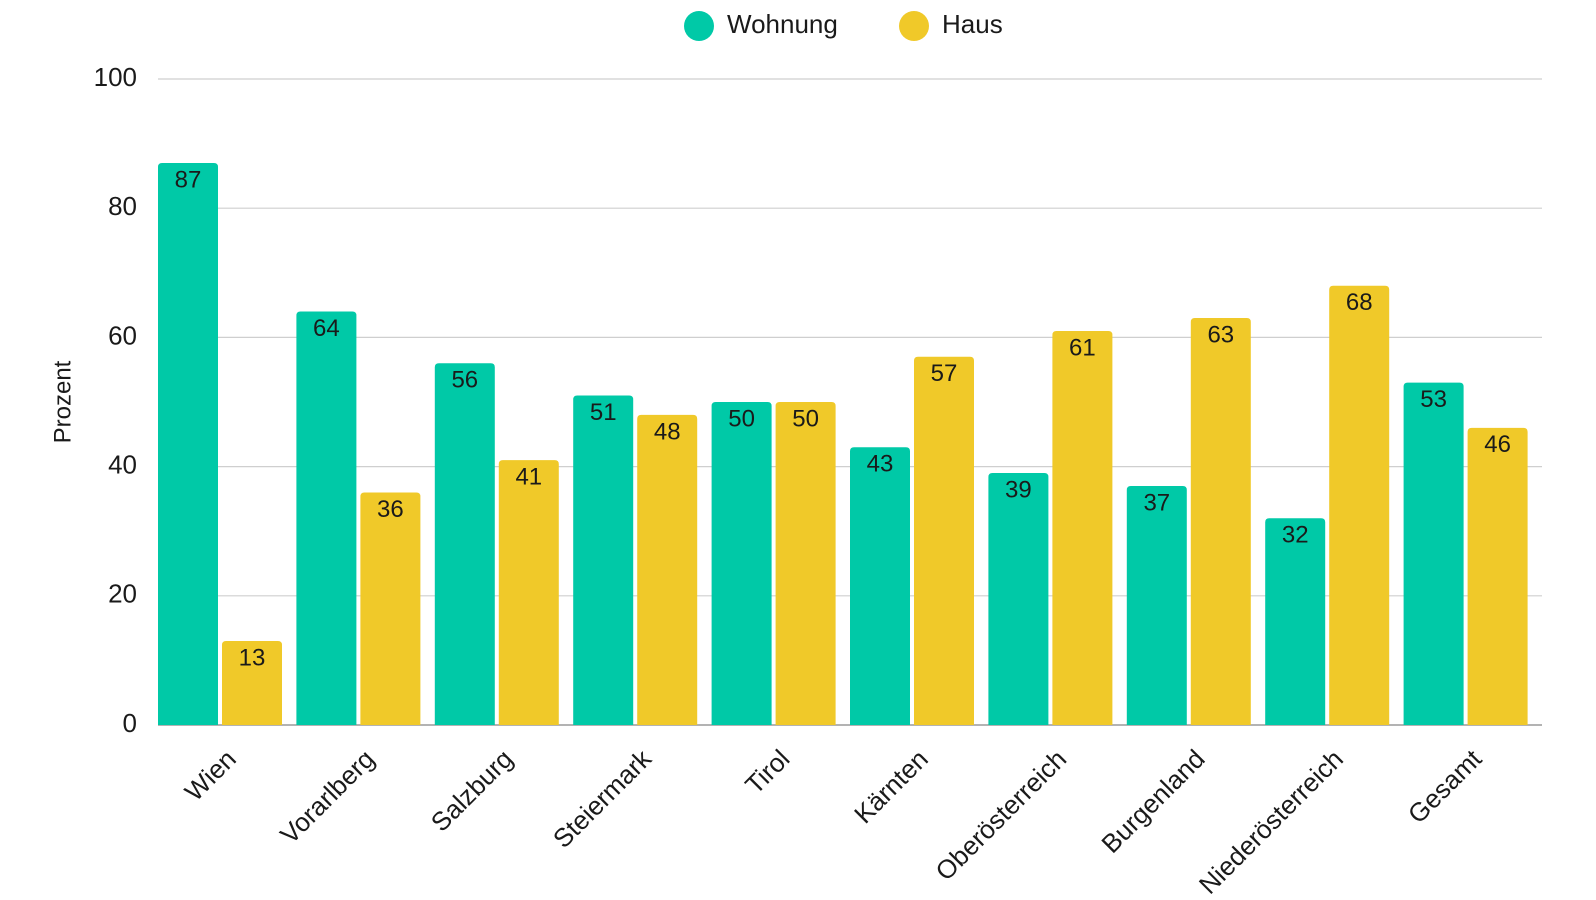  What do you see at coordinates (122, 206) in the screenshot?
I see `y-tick-label: 80` at bounding box center [122, 206].